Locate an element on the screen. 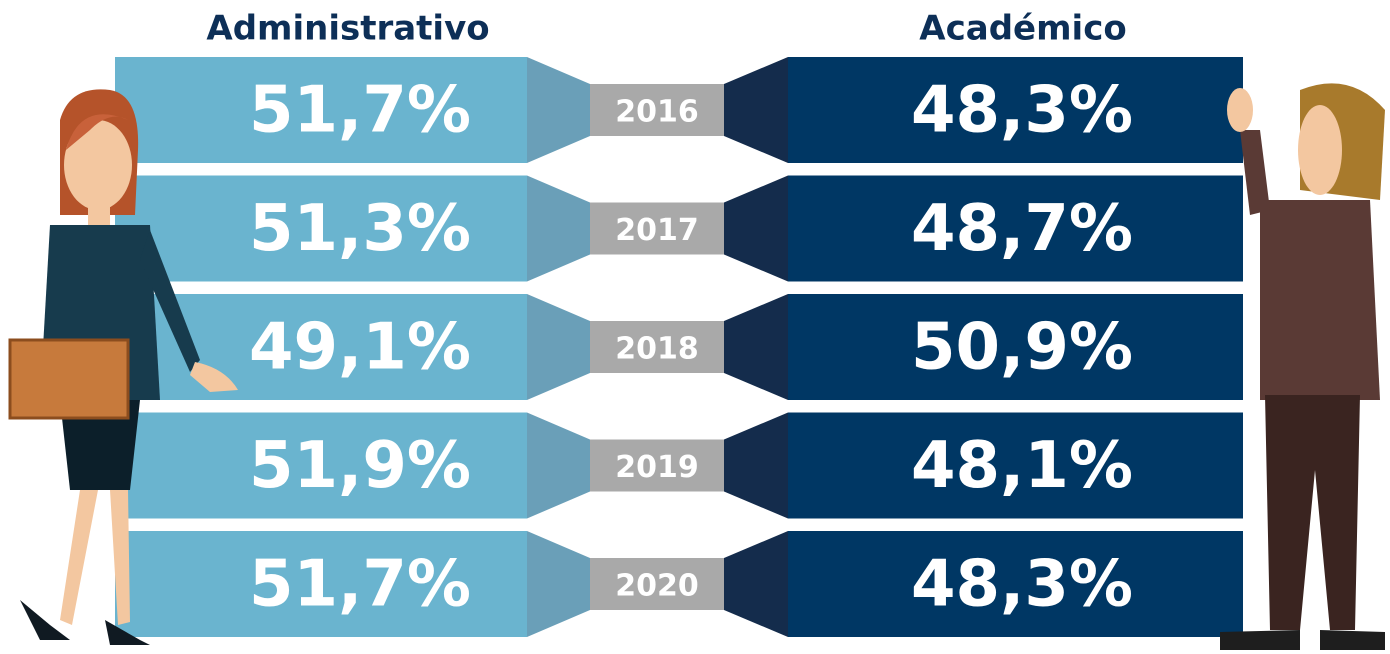 Image resolution: width=1390 pixels, height=654 pixels. year-label: 2019 is located at coordinates (657, 467).